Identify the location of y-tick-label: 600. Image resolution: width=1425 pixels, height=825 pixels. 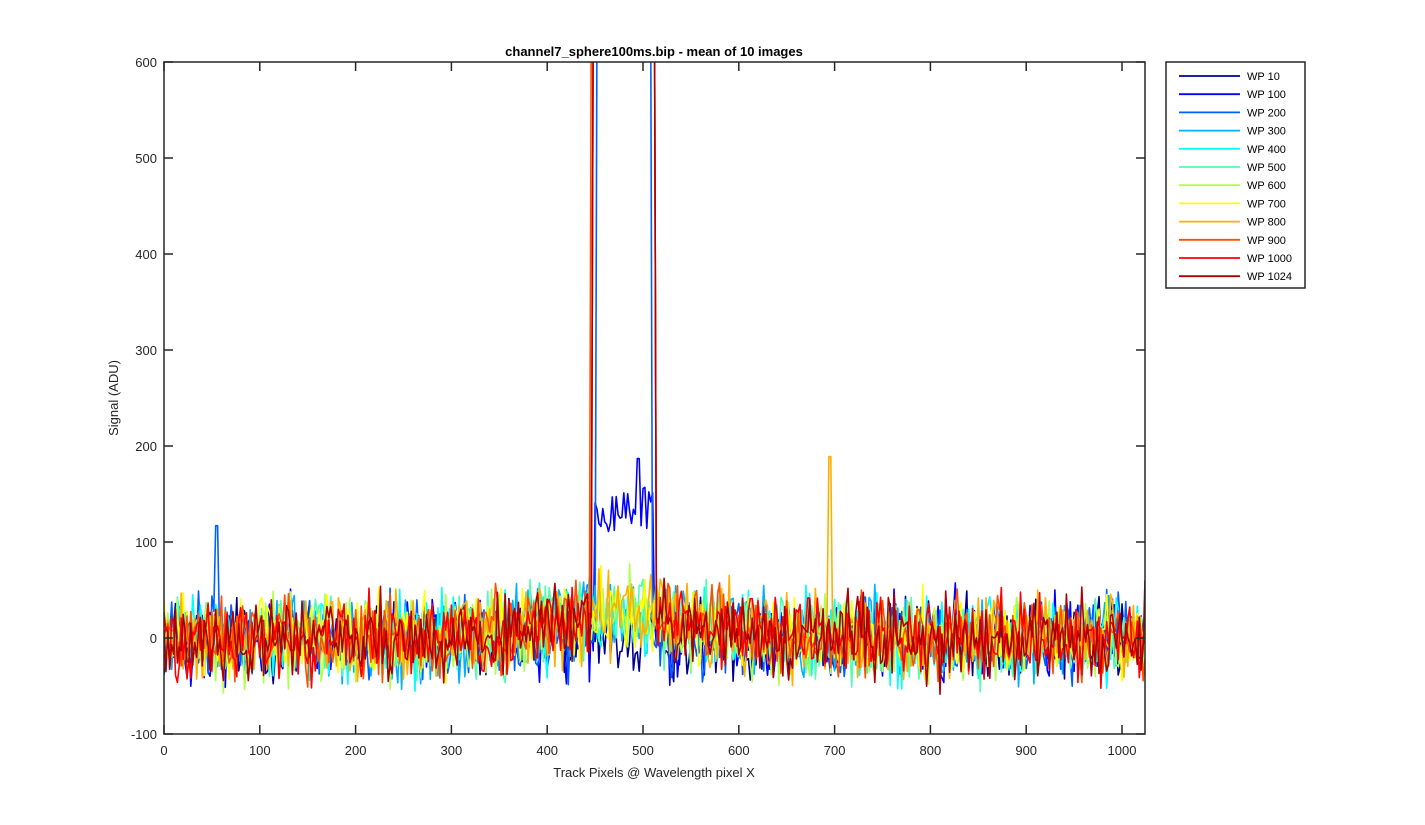
(146, 62).